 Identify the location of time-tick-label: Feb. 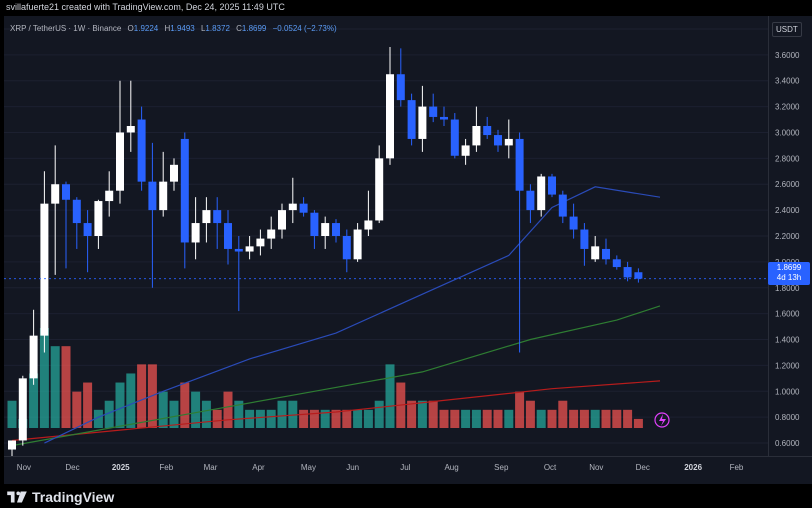
(166, 467).